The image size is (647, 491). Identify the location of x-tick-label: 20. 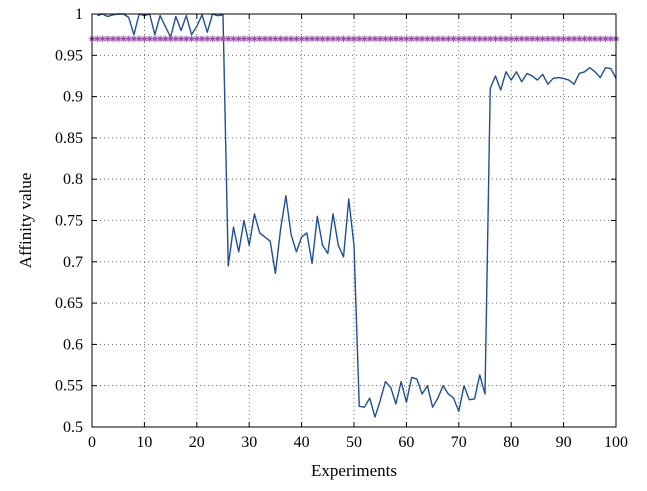
(197, 442).